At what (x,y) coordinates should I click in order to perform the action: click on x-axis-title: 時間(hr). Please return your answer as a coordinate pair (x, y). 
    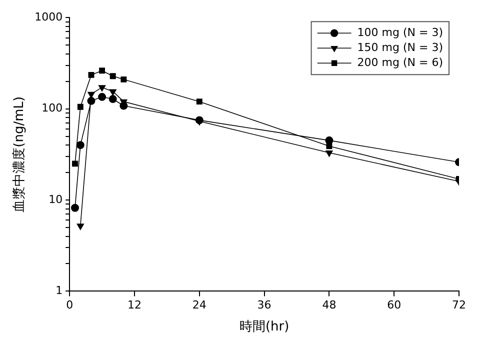
    Looking at the image, I should click on (264, 327).